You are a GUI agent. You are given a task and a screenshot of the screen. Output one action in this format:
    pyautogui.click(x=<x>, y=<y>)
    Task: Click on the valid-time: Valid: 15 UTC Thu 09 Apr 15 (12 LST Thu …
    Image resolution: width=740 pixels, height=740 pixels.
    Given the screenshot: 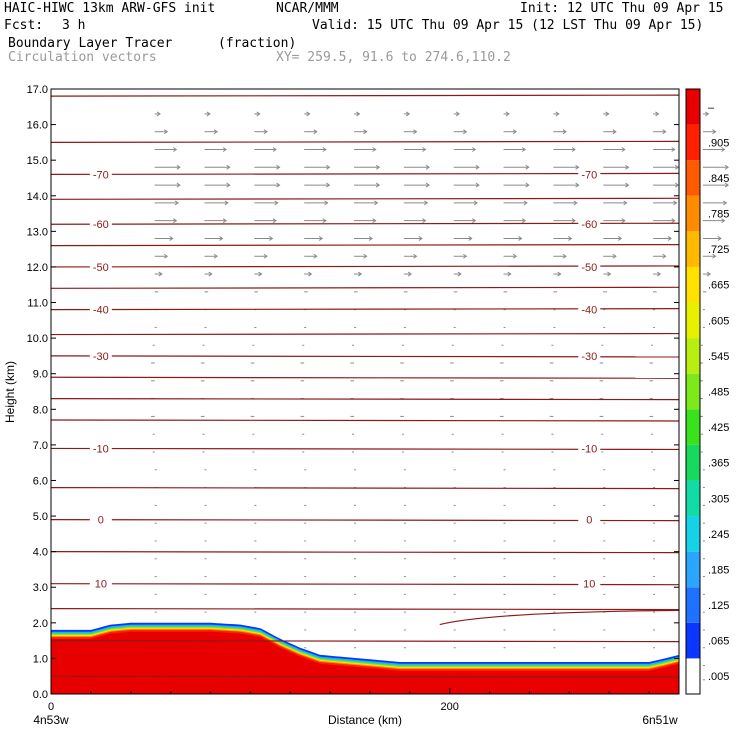 What is the action you would take?
    pyautogui.click(x=508, y=25)
    